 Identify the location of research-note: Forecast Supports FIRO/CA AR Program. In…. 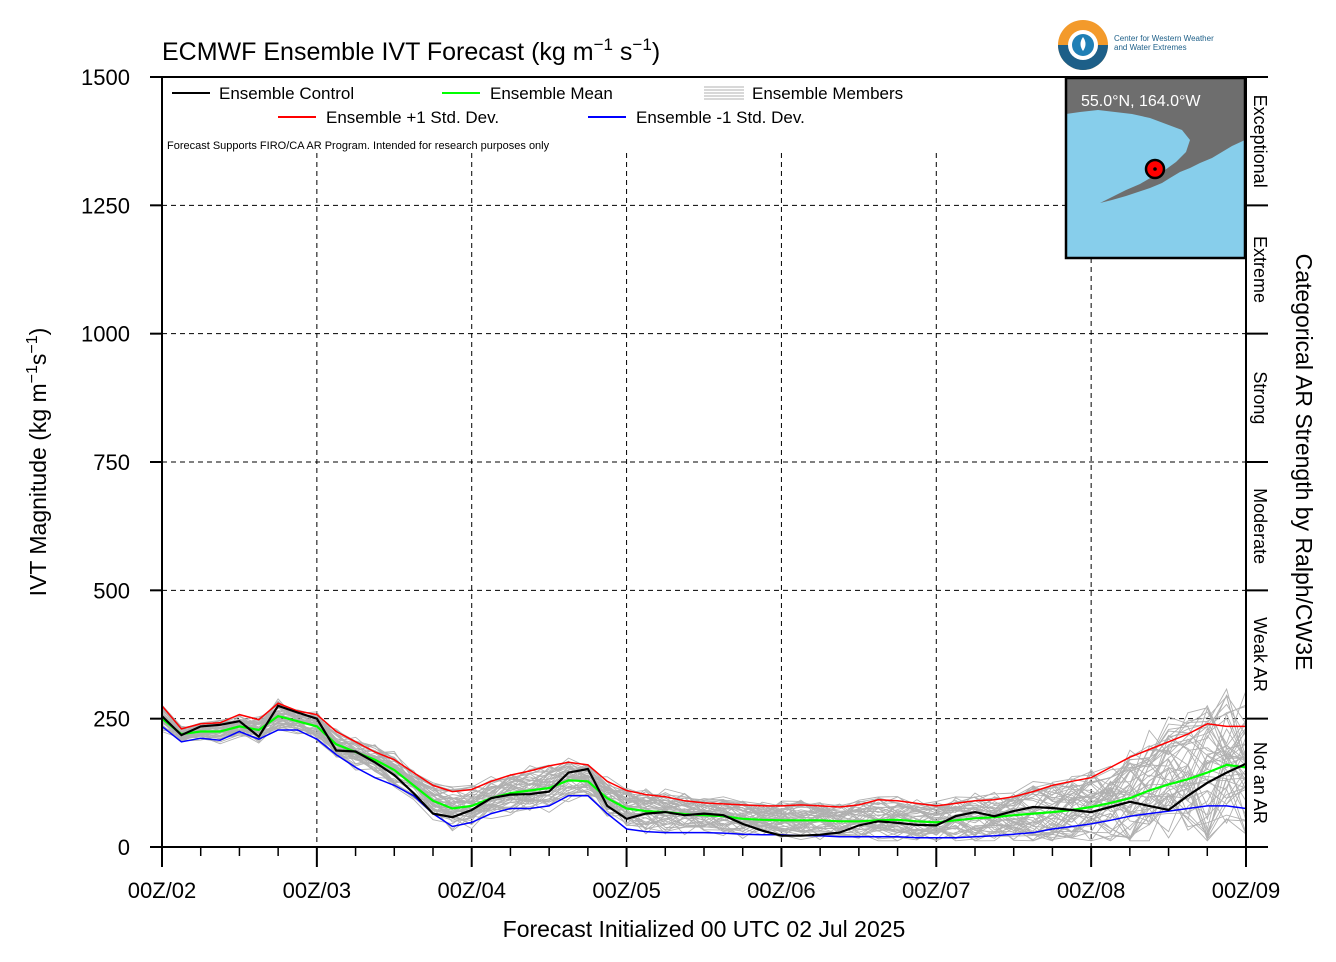
(358, 146).